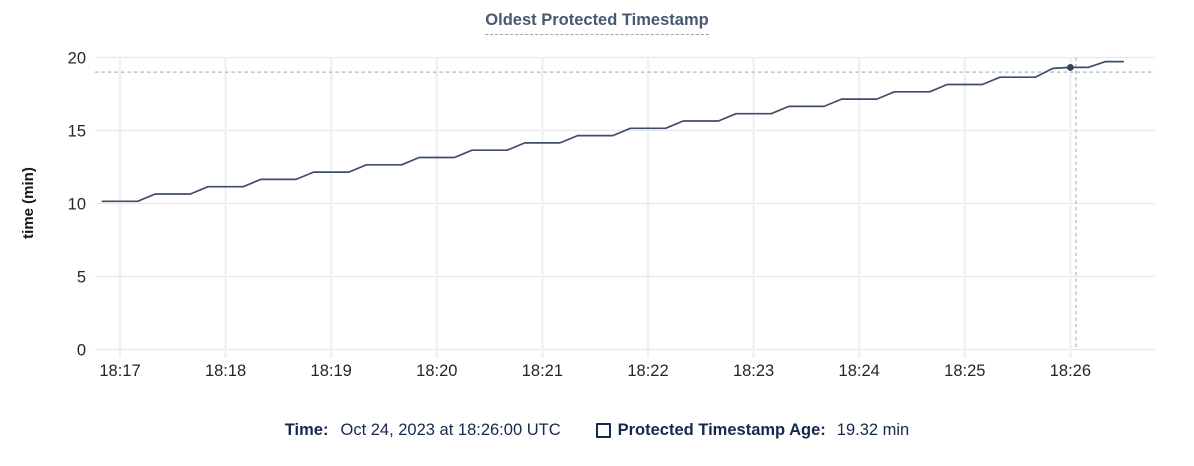 This screenshot has height=466, width=1194. I want to click on hover-point-dot, so click(1070, 67).